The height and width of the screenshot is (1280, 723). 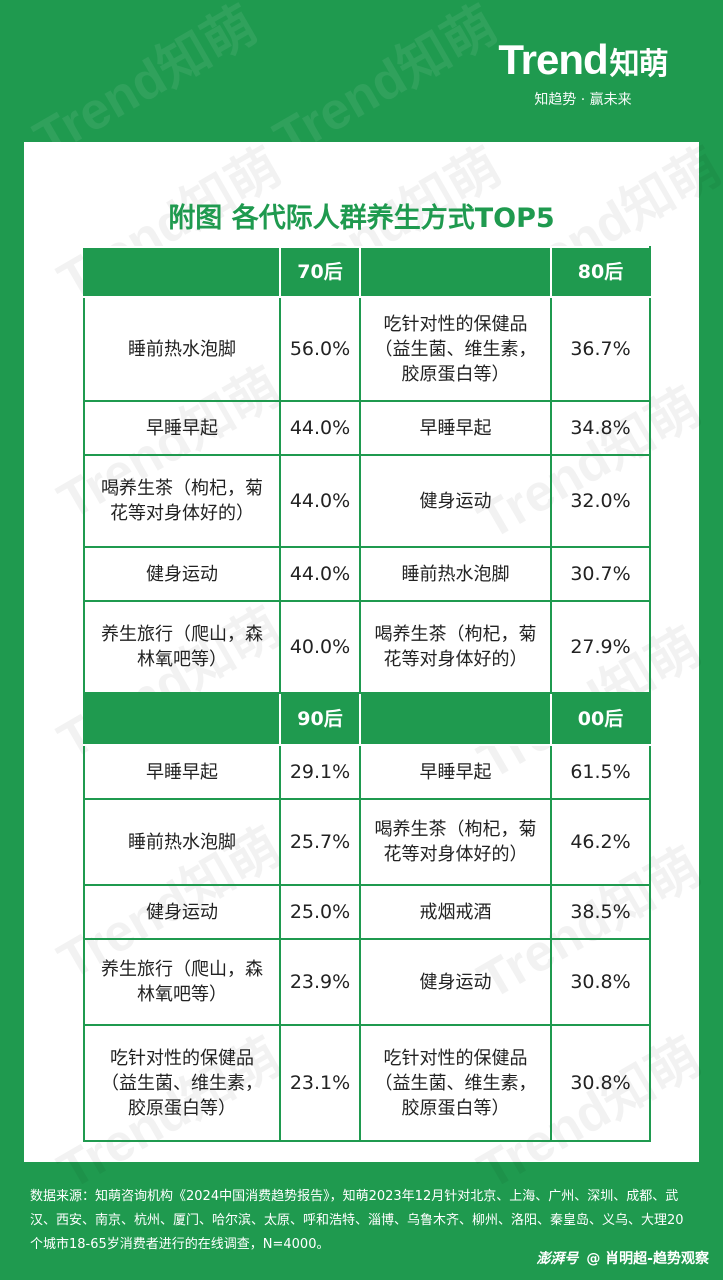 I want to click on section-header: 70后 80后, so click(x=367, y=272).